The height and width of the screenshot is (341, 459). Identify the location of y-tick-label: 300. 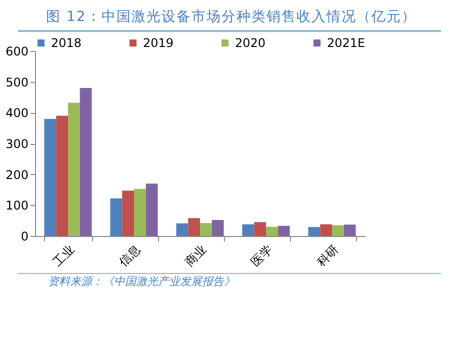
(17, 144).